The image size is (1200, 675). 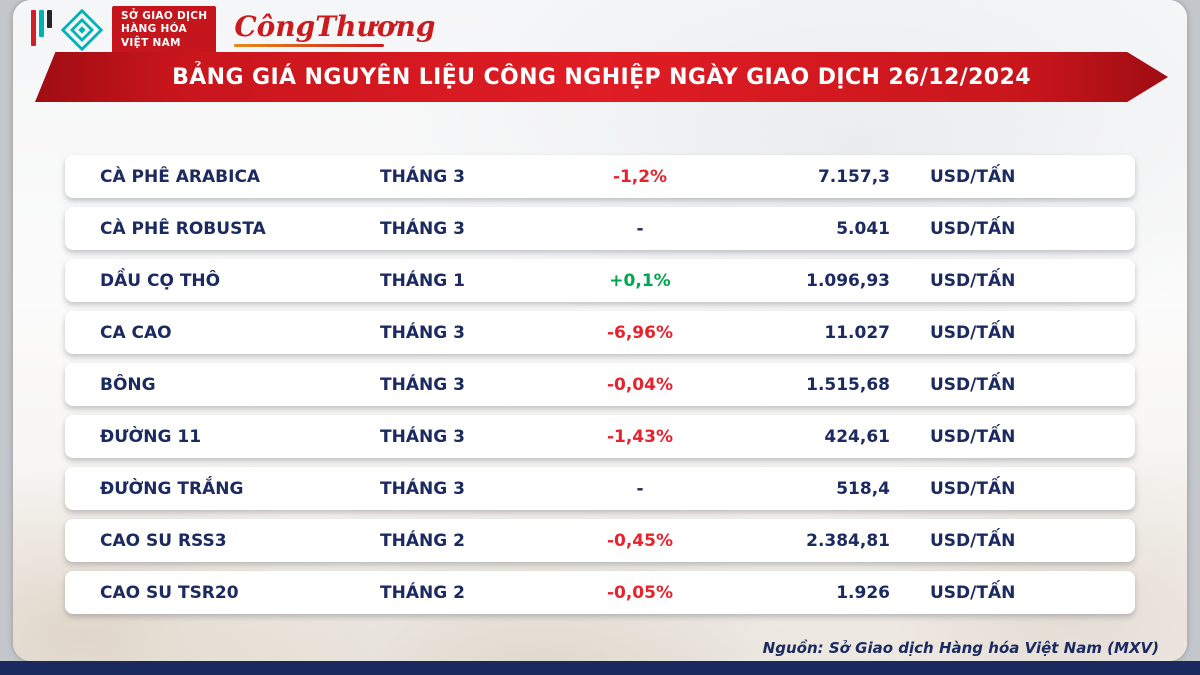 I want to click on congthuong-logo-underline, so click(x=309, y=45).